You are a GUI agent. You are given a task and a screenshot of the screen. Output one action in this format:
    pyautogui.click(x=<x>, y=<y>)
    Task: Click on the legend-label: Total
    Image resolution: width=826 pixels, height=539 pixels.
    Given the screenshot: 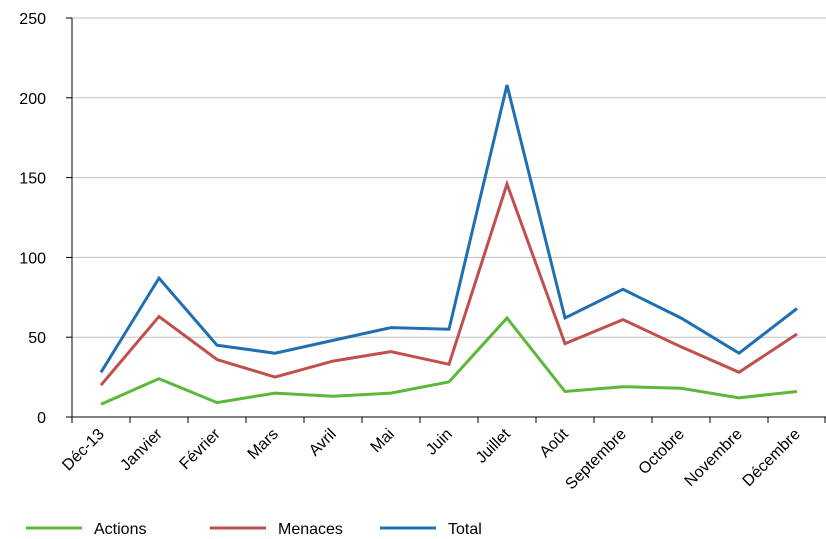 What is the action you would take?
    pyautogui.click(x=465, y=529)
    